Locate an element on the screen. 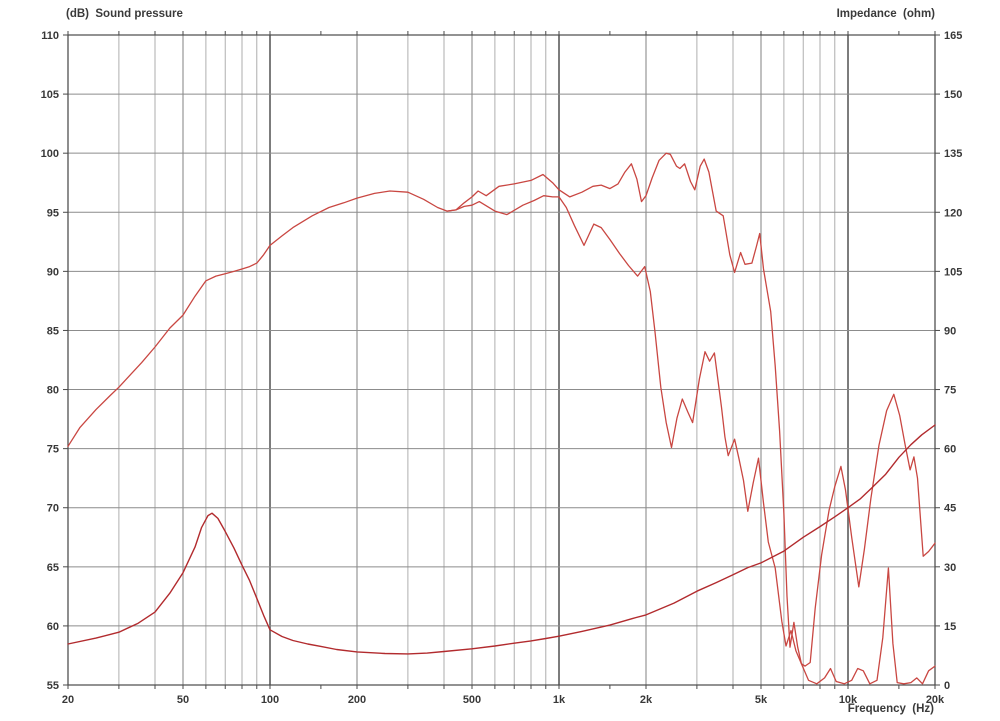 The image size is (1000, 721). x-tick-label: 2k is located at coordinates (646, 700).